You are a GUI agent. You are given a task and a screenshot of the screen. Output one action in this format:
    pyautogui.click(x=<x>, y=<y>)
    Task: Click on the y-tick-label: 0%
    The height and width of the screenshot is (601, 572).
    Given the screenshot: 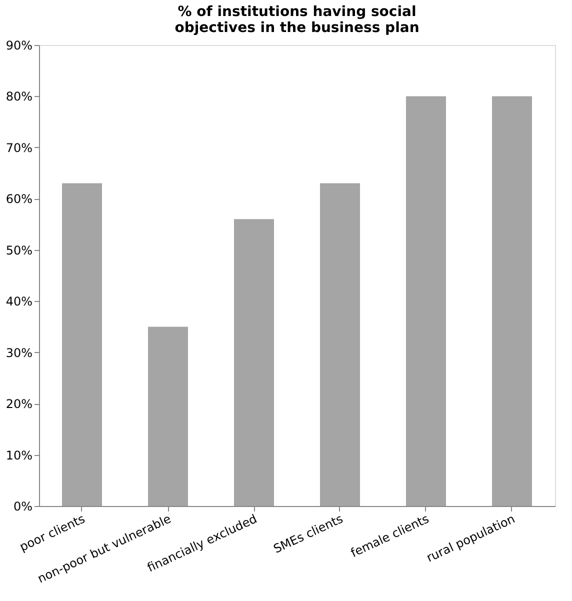 What is the action you would take?
    pyautogui.click(x=22, y=507)
    